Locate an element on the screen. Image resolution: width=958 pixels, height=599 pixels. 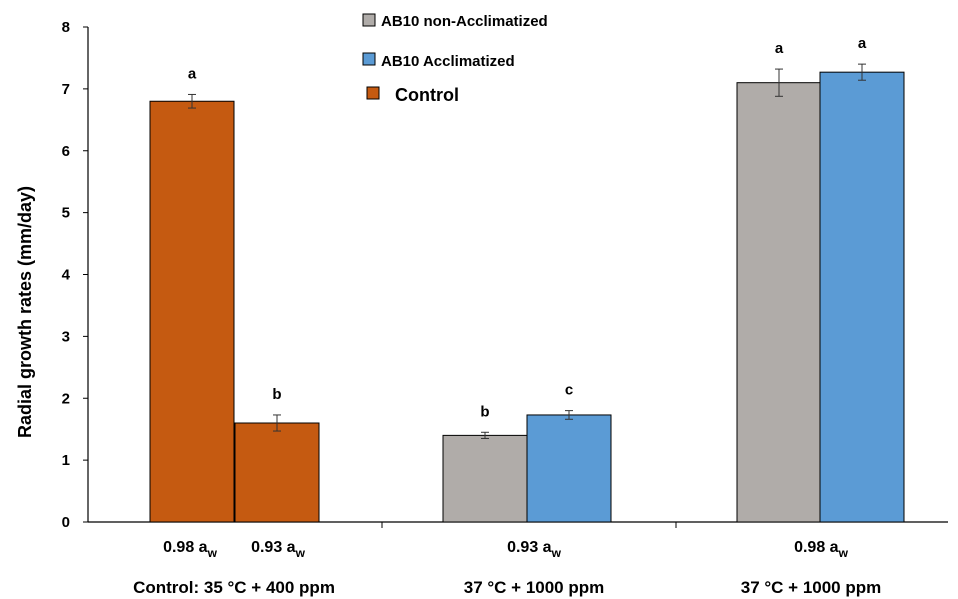
significance-letter: c is located at coordinates (569, 390).